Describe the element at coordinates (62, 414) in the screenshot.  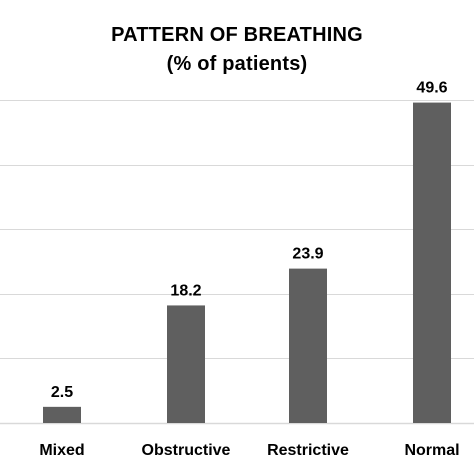
I see `bar-mixed` at that location.